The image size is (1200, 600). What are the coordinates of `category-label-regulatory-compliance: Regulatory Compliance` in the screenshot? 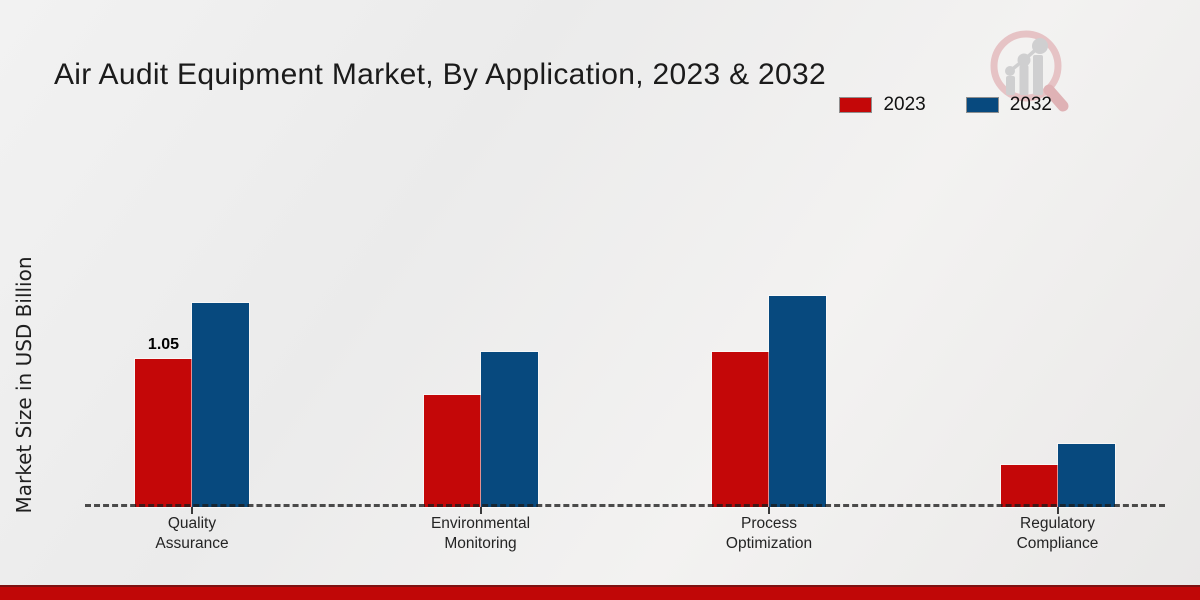 It's located at (1057, 533).